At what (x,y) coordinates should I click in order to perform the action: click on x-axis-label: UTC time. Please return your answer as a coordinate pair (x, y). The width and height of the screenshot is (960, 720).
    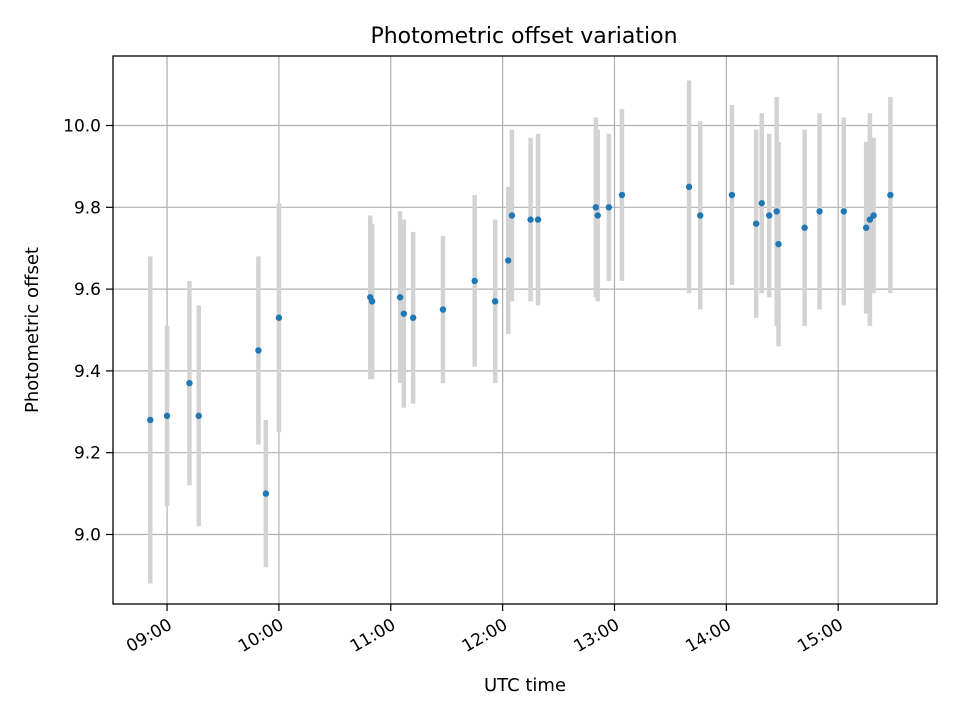
    Looking at the image, I should click on (525, 685).